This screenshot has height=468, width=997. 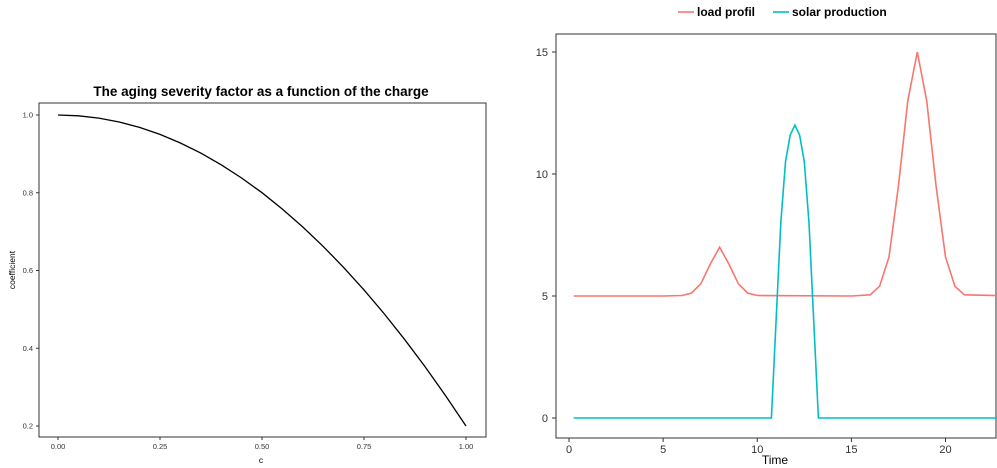 I want to click on y-tick-label: 0.4, so click(x=28, y=348).